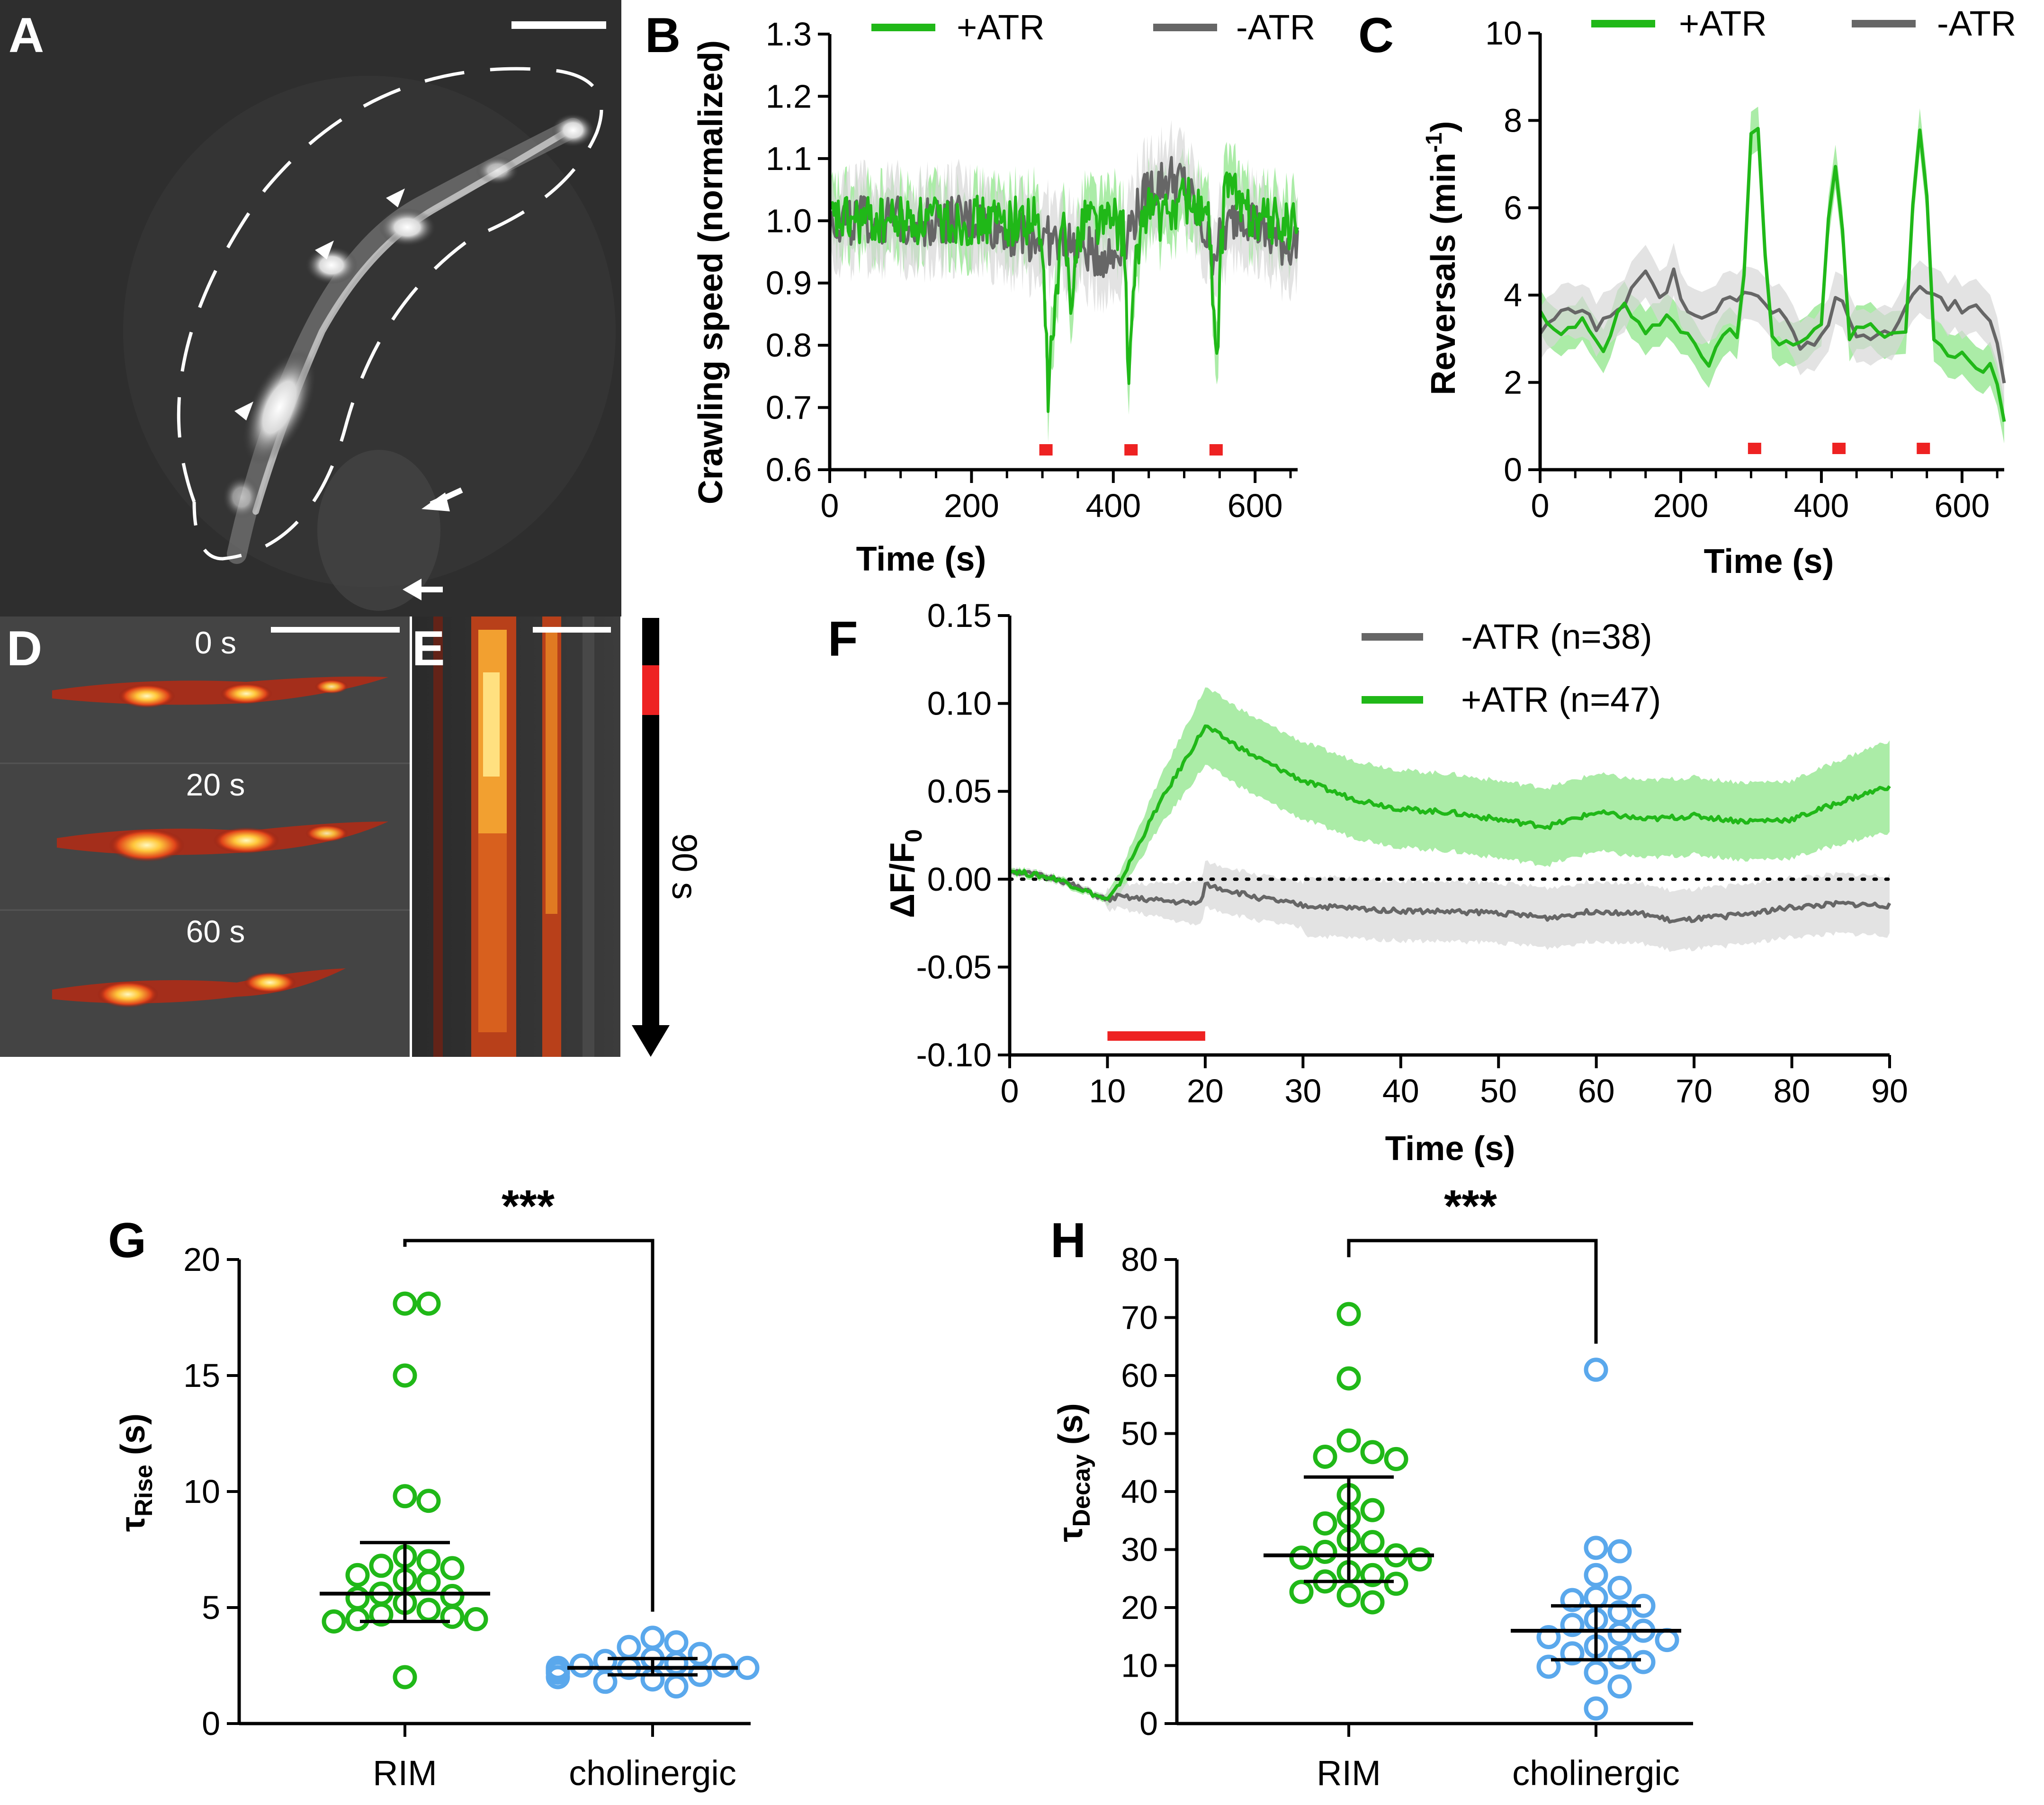  I want to click on y-tick-label: 60, so click(1139, 1375).